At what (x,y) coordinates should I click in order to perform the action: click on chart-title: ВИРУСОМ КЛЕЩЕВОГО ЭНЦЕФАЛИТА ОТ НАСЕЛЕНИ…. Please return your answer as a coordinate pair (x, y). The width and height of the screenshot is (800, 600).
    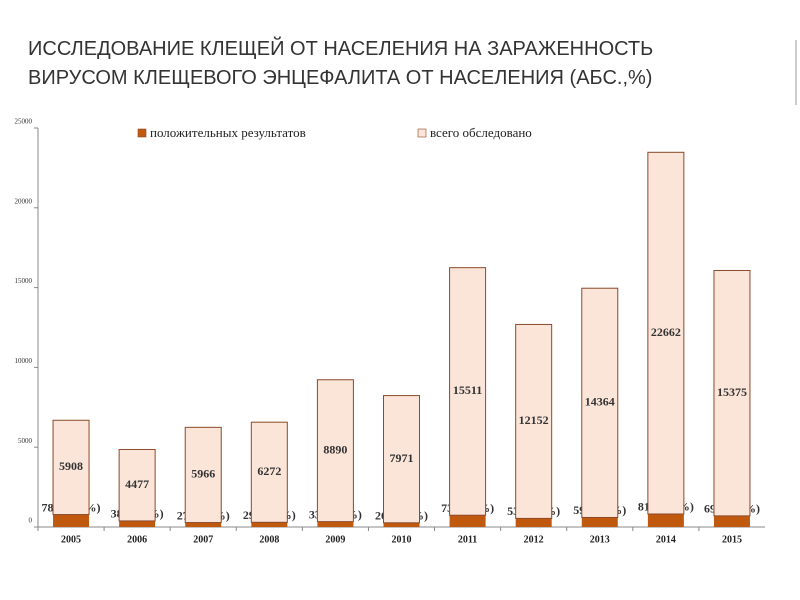
    Looking at the image, I should click on (340, 78).